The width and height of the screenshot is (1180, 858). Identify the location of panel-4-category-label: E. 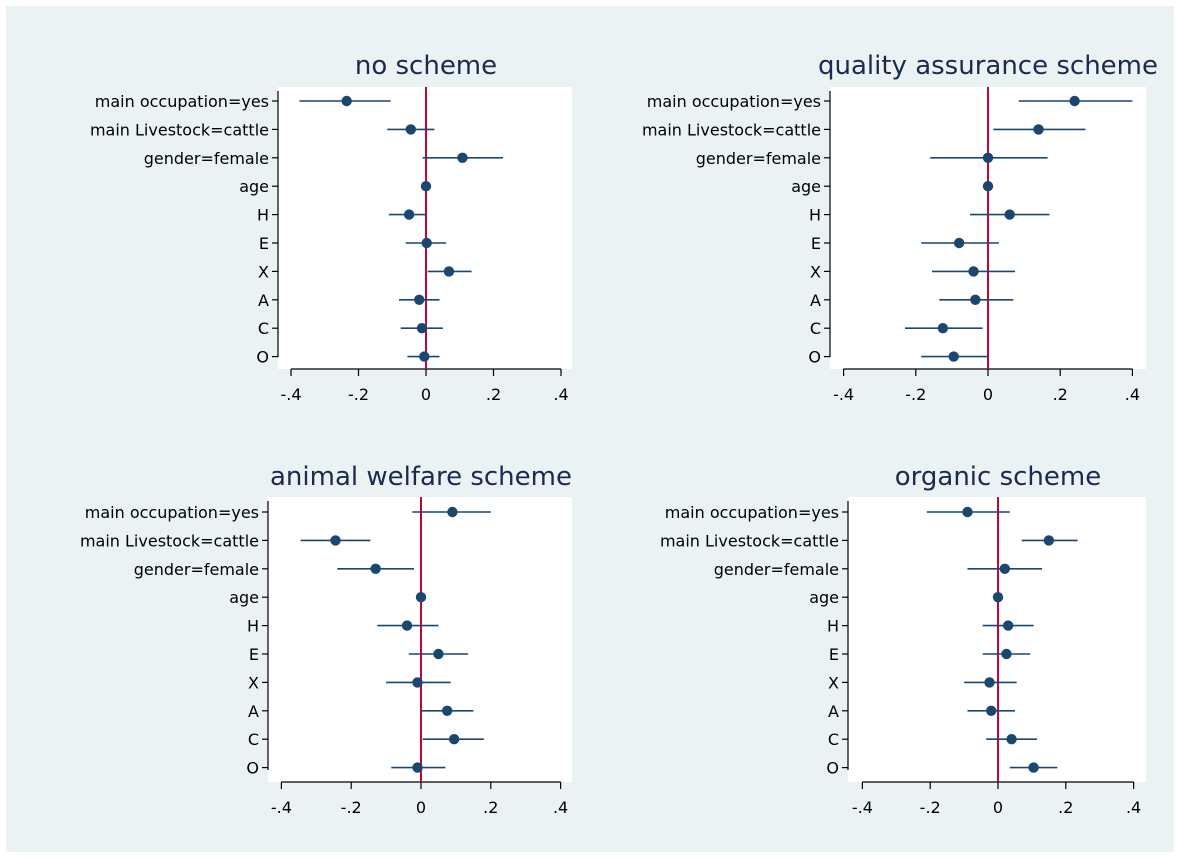
(834, 654).